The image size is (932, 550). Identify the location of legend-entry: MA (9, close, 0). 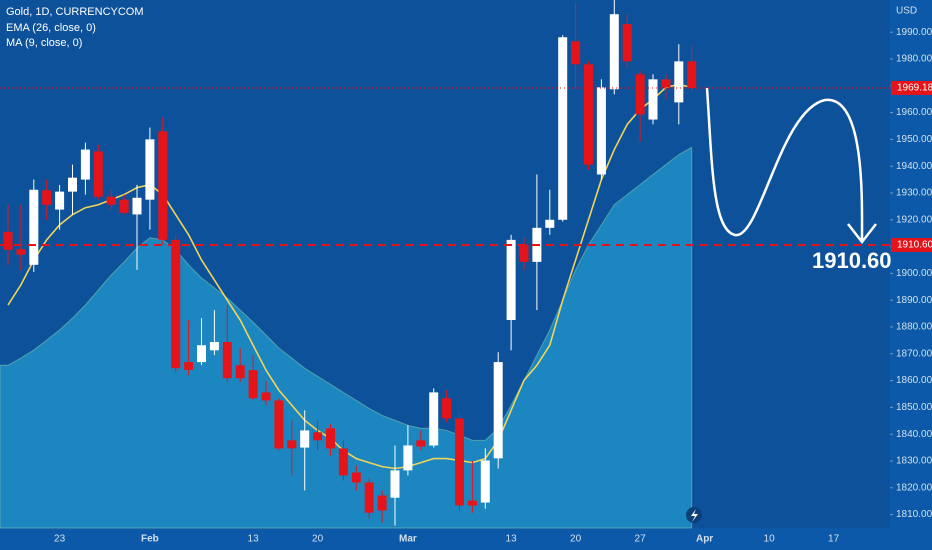
(44, 43).